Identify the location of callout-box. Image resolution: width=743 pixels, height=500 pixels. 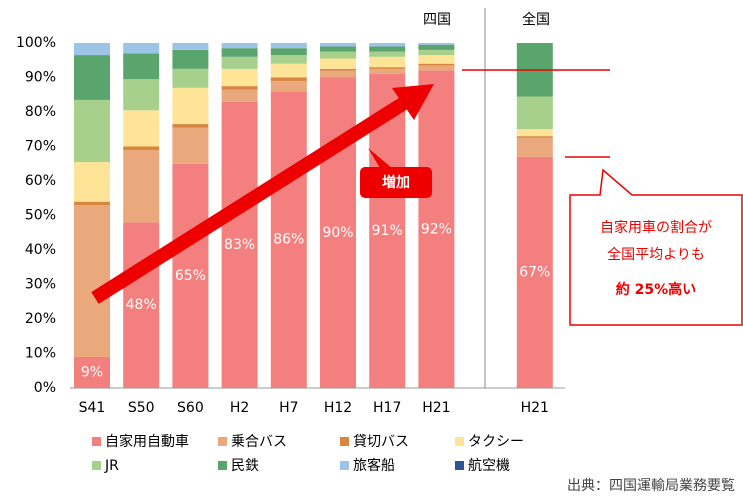
(656, 247).